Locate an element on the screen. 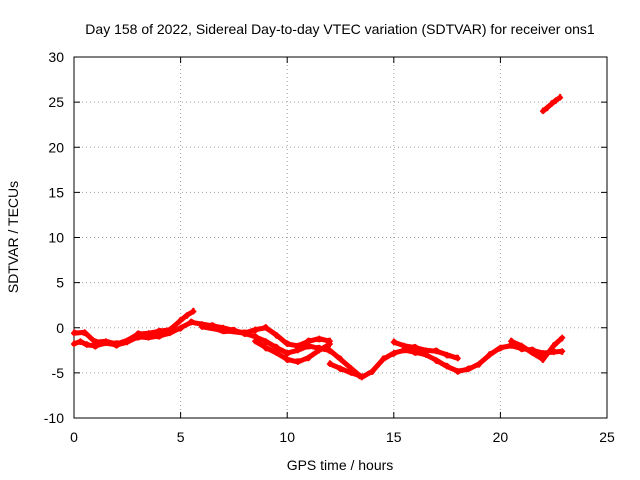 The height and width of the screenshot is (480, 640). x-tick-label: 20 is located at coordinates (501, 437).